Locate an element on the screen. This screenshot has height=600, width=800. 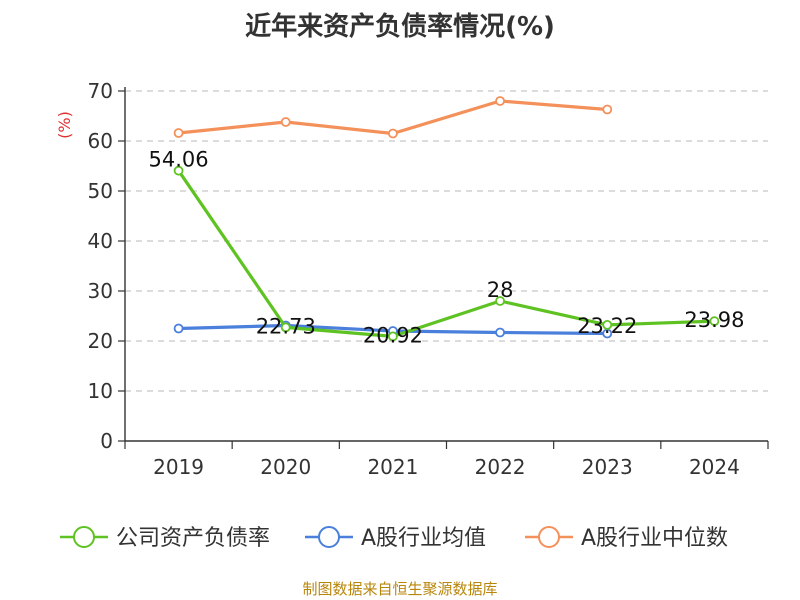
data-label: 22.73 is located at coordinates (286, 326).